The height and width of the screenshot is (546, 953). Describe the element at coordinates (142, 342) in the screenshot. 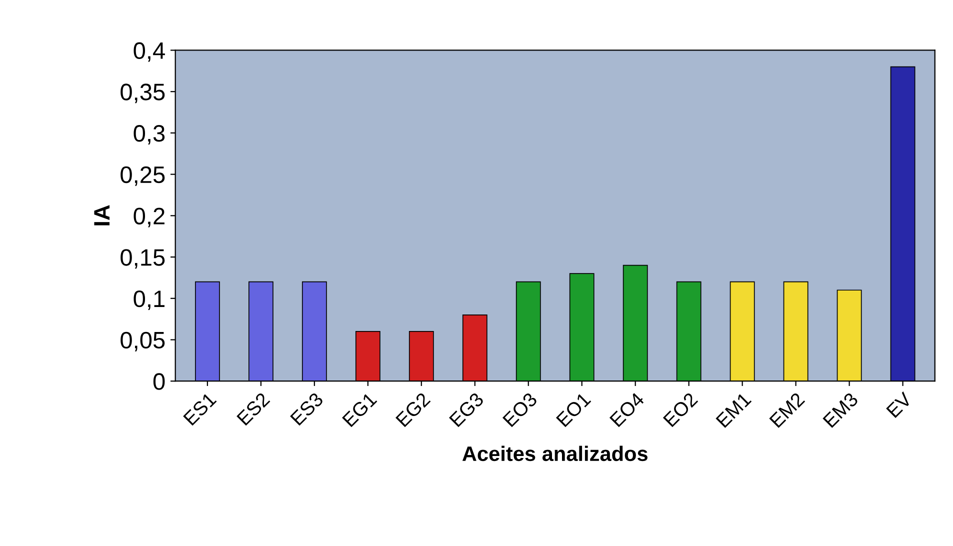

I see `y-tick-label: 0,05` at that location.